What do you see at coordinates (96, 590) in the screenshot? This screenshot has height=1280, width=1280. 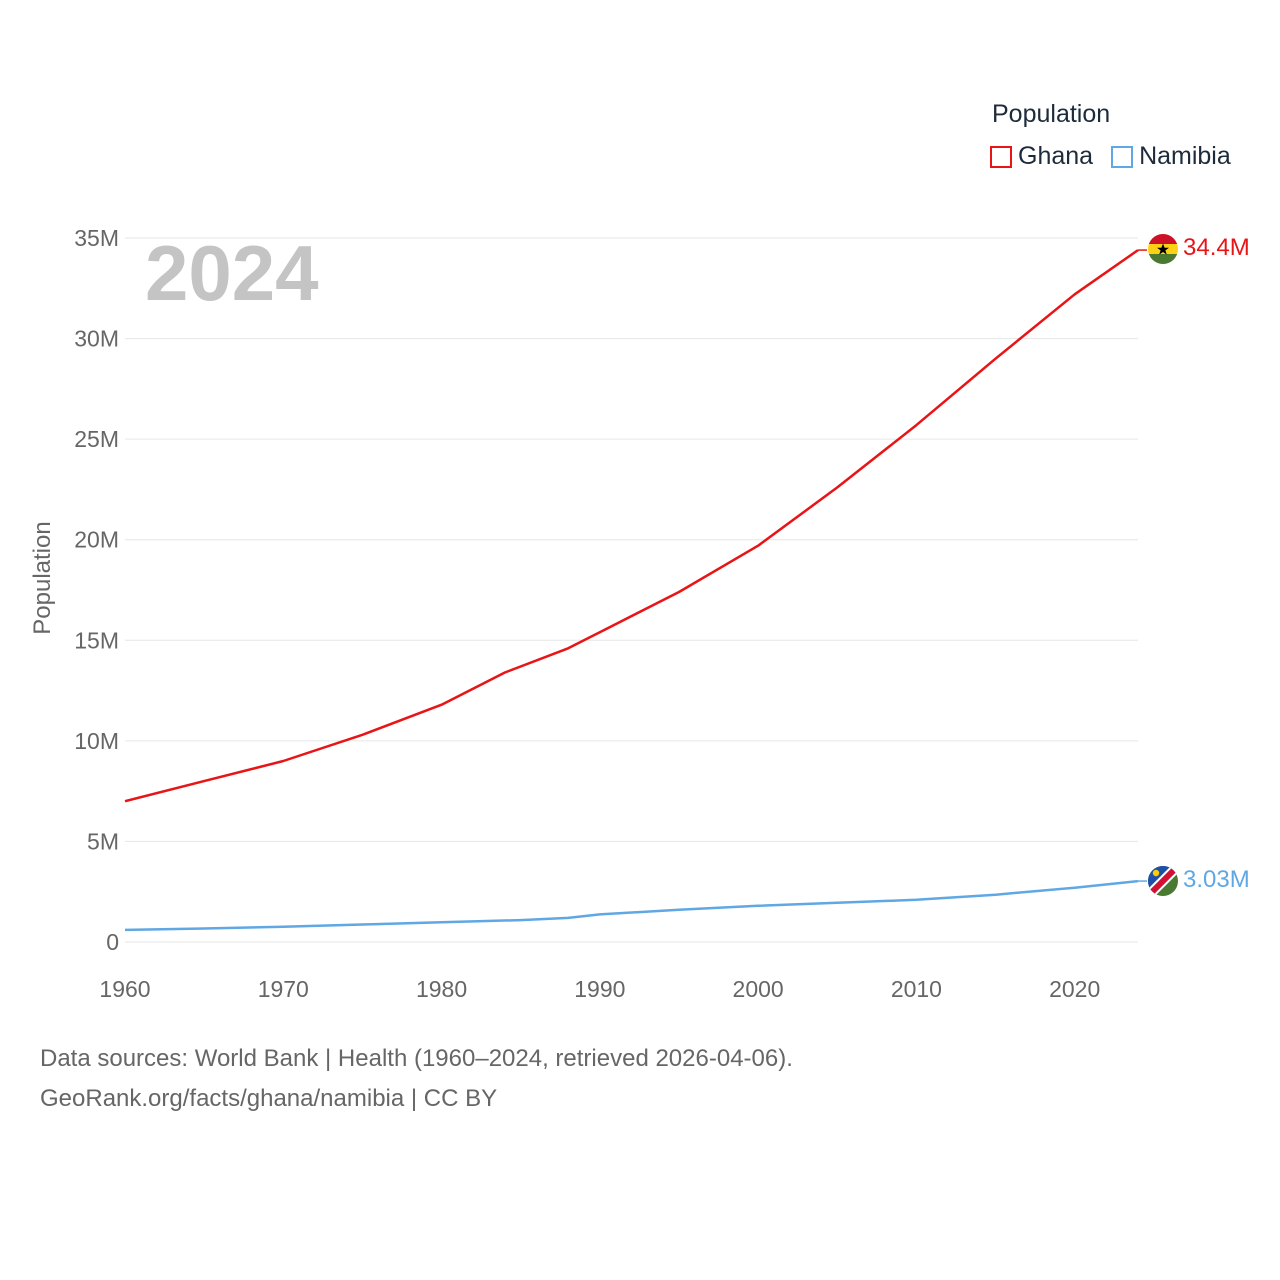 I see `y-axis-ticks: 0 5M 10M 15M 20M 25M 30M 35M` at bounding box center [96, 590].